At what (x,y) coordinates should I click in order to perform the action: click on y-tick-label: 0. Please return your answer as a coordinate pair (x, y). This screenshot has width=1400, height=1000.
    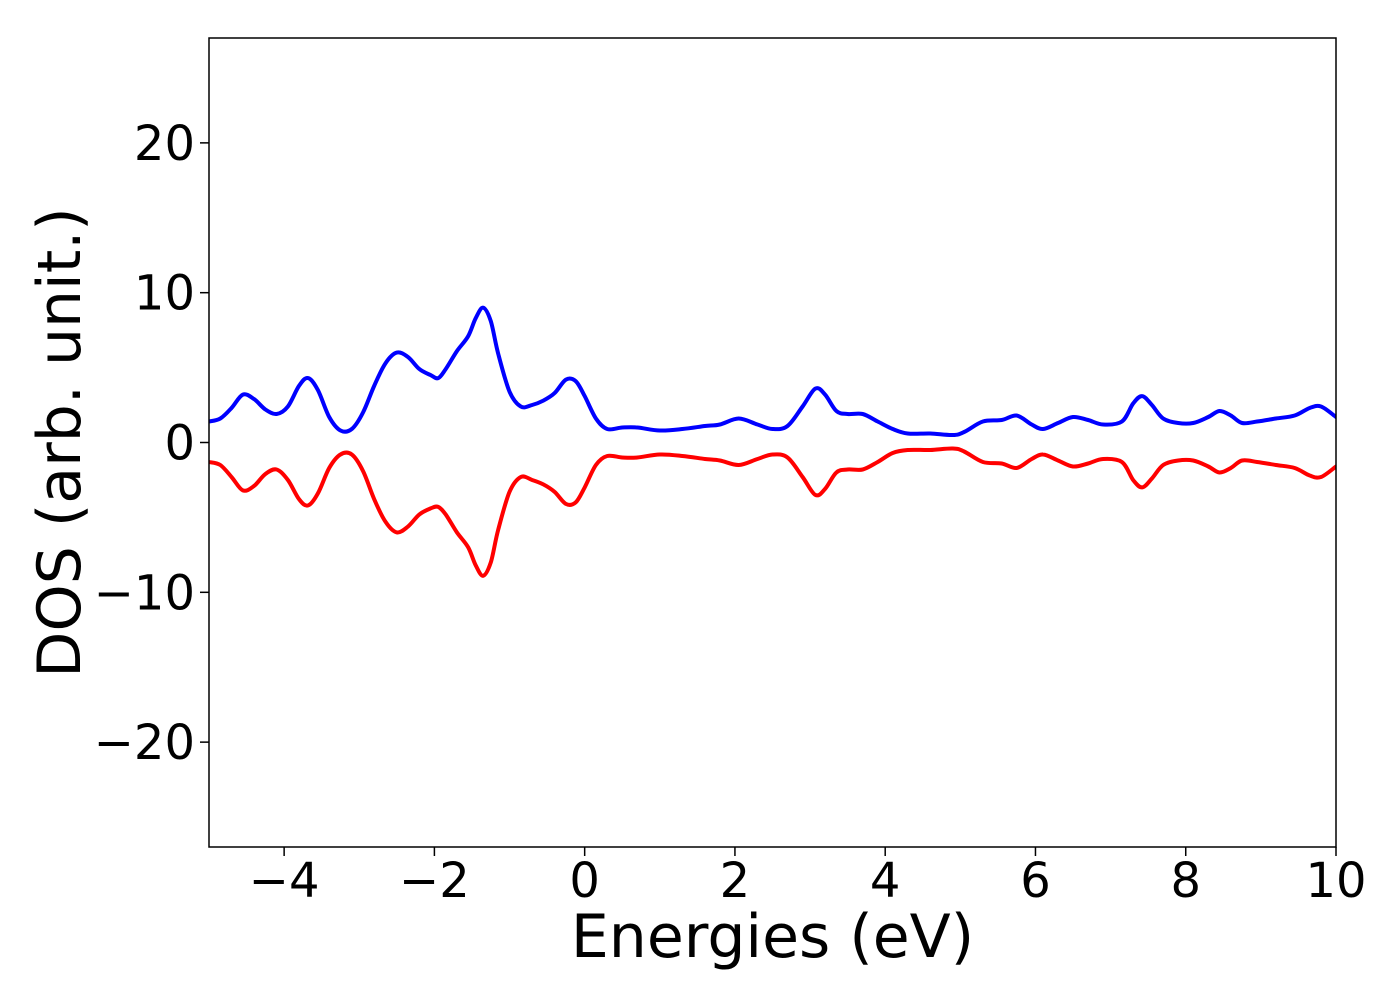
    Looking at the image, I should click on (179, 444).